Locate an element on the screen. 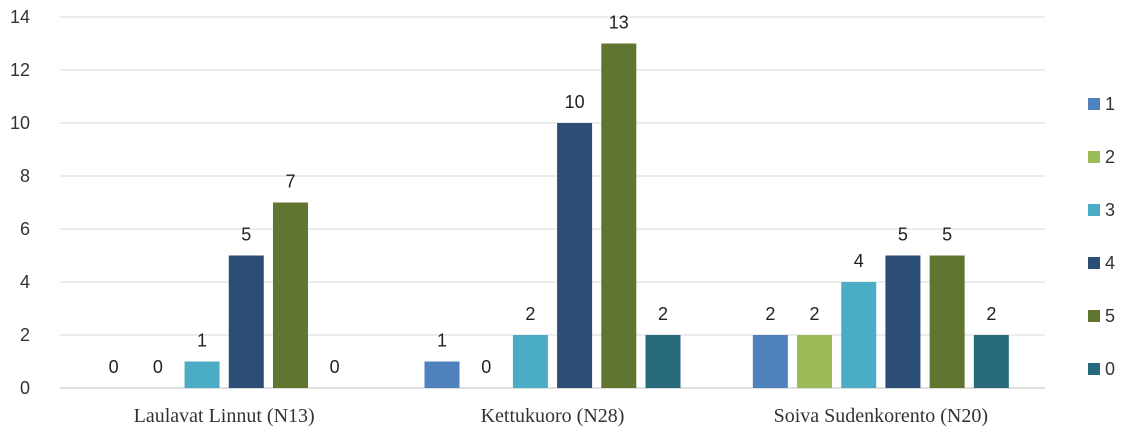 The height and width of the screenshot is (436, 1125). x-category-label: Laulavat Linnut (N13) is located at coordinates (224, 416).